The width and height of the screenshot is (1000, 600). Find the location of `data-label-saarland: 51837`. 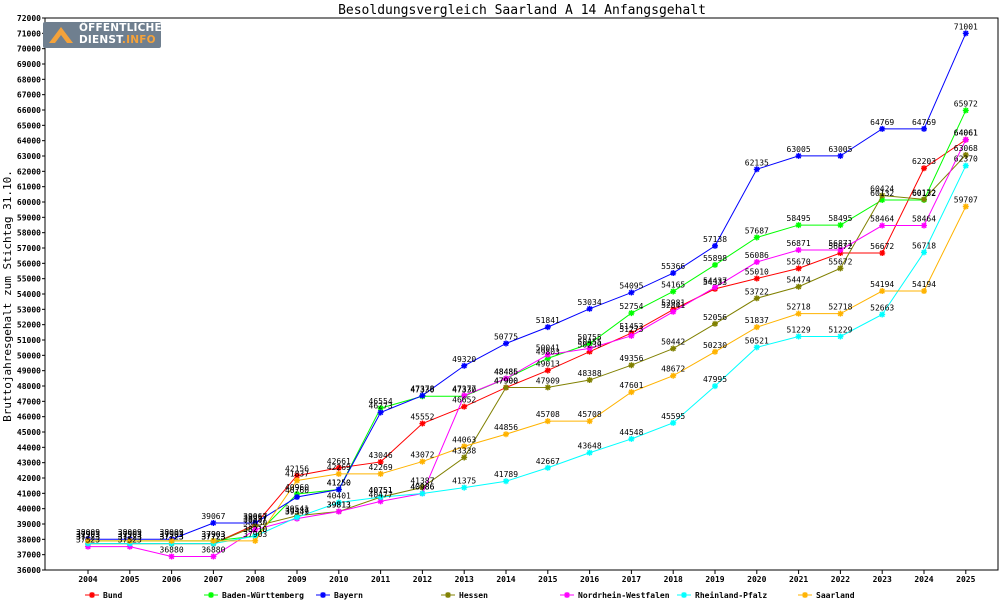

data-label-saarland: 51837 is located at coordinates (757, 320).